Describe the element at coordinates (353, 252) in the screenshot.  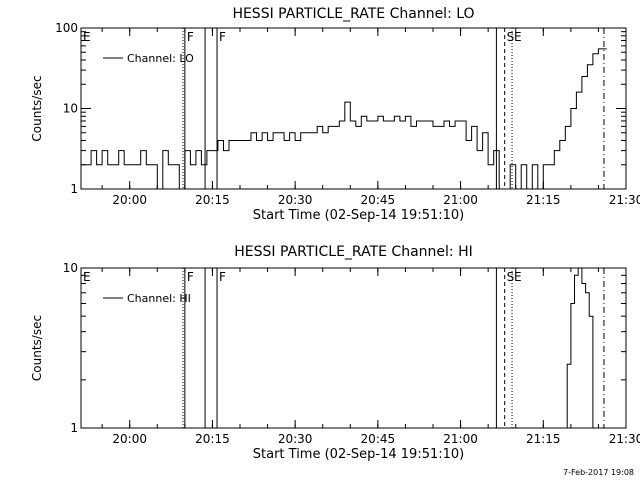
I see `chart-title: HESSI PARTICLE_RATE Channel: HI` at that location.